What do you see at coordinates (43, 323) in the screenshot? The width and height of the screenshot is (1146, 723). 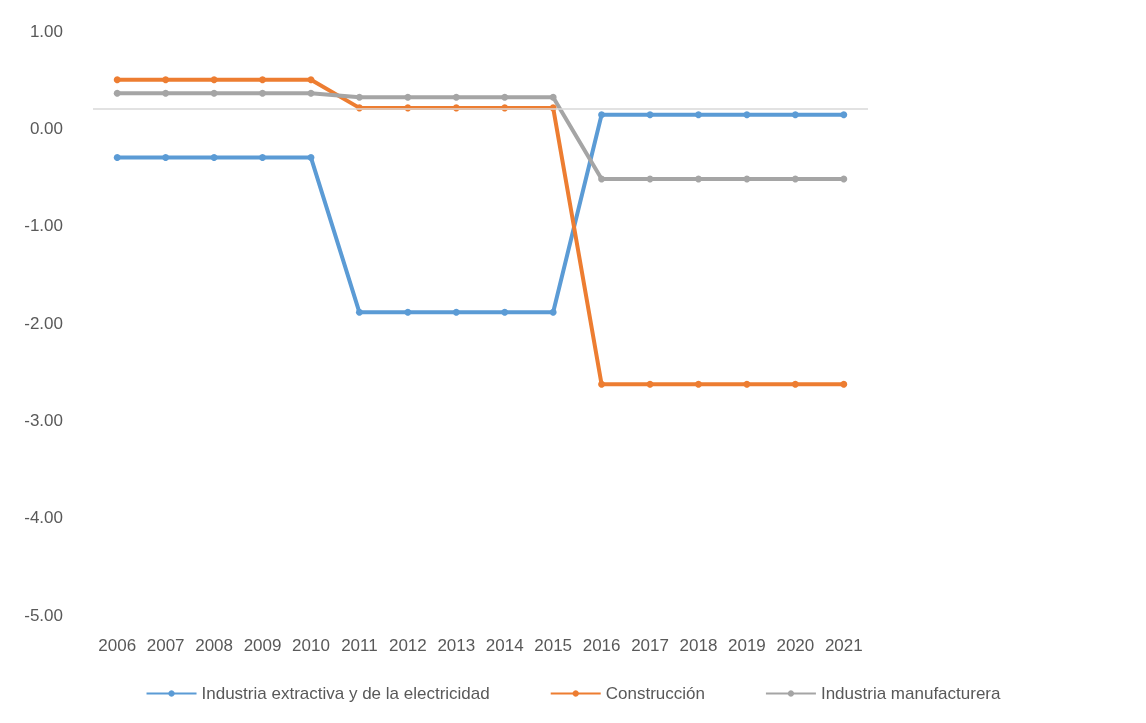 I see `y-tick-label: -2.00` at bounding box center [43, 323].